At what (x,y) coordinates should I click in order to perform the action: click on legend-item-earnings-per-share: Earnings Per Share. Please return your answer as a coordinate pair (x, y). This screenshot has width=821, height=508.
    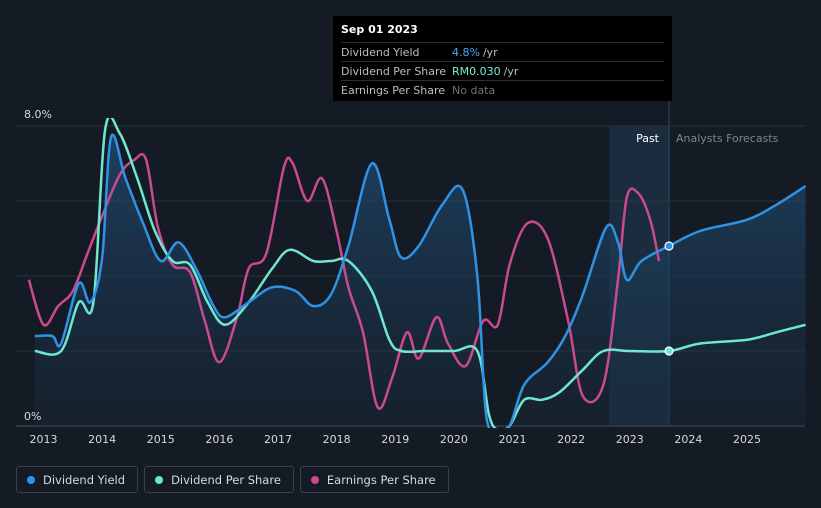
    Looking at the image, I should click on (374, 479).